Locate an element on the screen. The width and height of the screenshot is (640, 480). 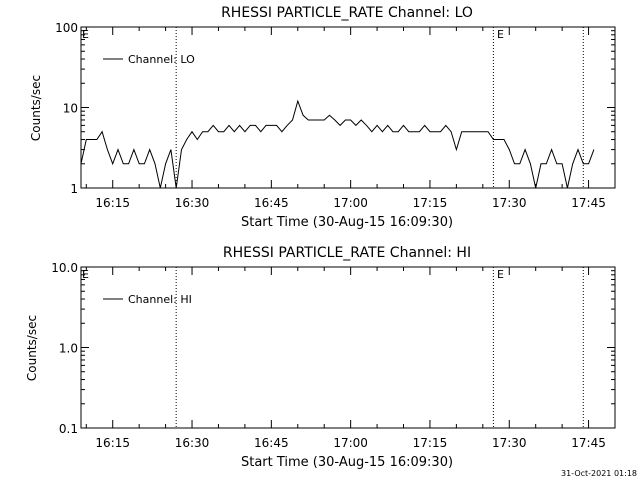
chart-title-lo: RHESSI PARTICLE_RATE Channel: LO is located at coordinates (347, 13).